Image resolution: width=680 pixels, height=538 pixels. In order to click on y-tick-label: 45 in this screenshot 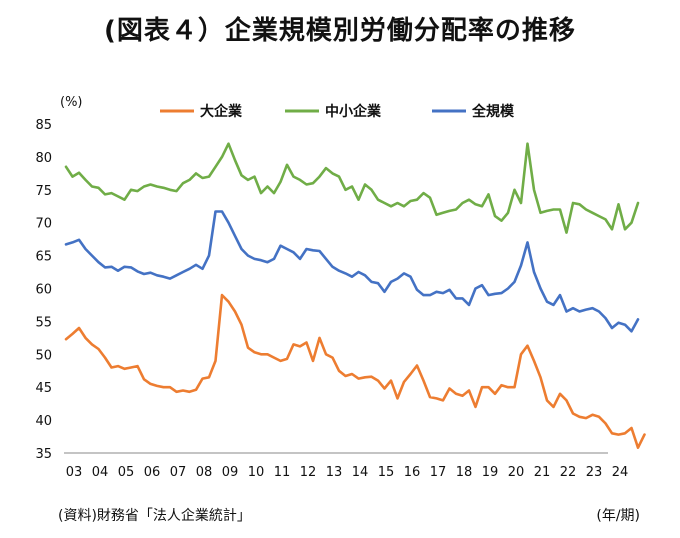, I will do `click(43, 388)`.